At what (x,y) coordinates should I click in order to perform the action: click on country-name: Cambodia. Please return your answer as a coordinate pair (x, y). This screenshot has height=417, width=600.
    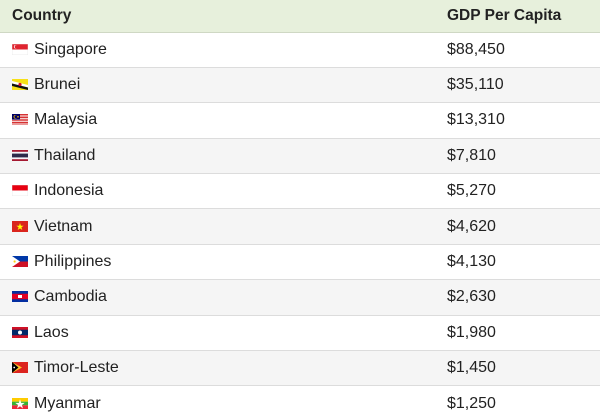
    Looking at the image, I should click on (70, 297).